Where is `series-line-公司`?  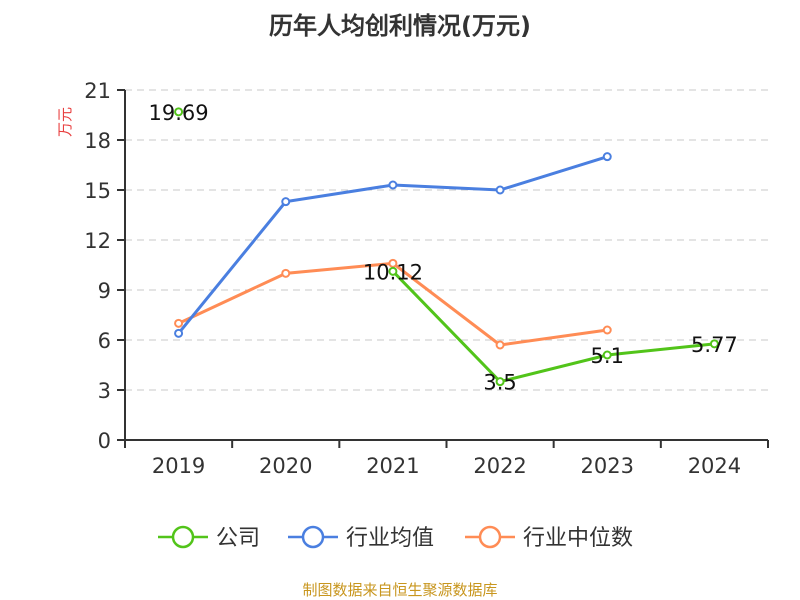 series-line-公司 is located at coordinates (553, 327).